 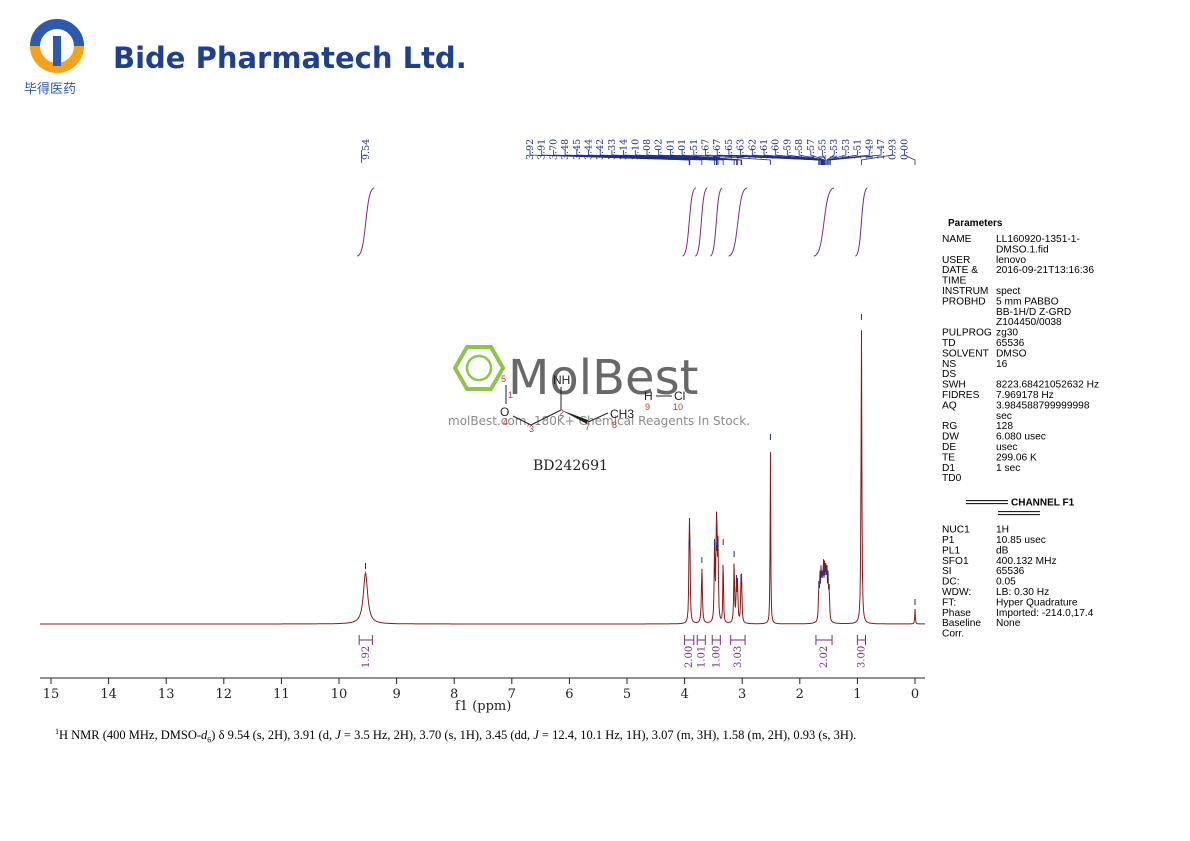 What do you see at coordinates (504, 412) in the screenshot?
I see `atom-o: O` at bounding box center [504, 412].